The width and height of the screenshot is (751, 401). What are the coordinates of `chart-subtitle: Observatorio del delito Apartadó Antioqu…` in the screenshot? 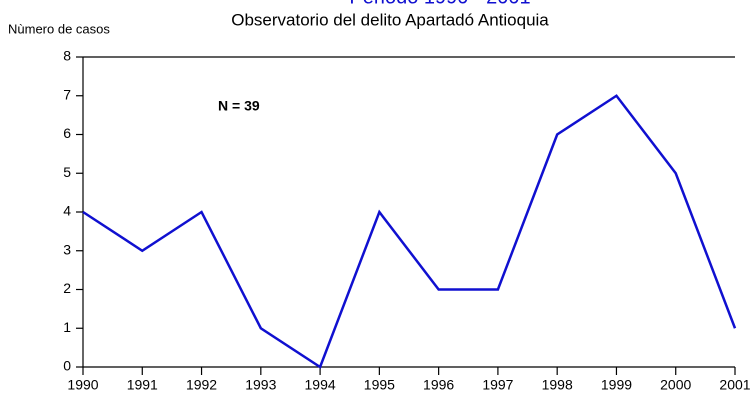 It's located at (390, 19).